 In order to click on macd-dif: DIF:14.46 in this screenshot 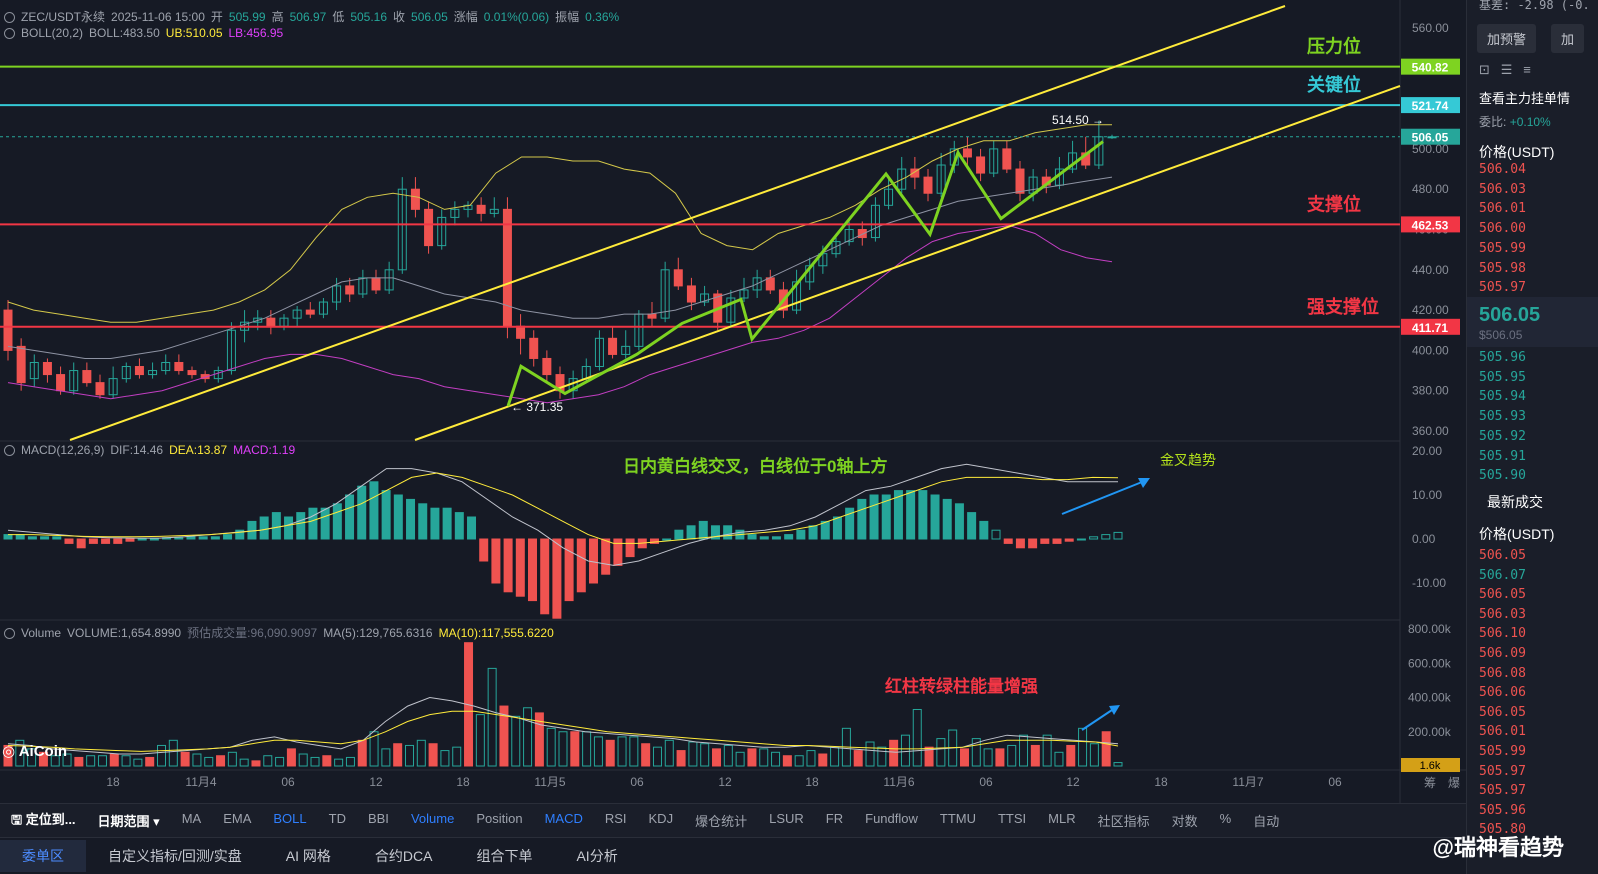, I will do `click(137, 450)`.